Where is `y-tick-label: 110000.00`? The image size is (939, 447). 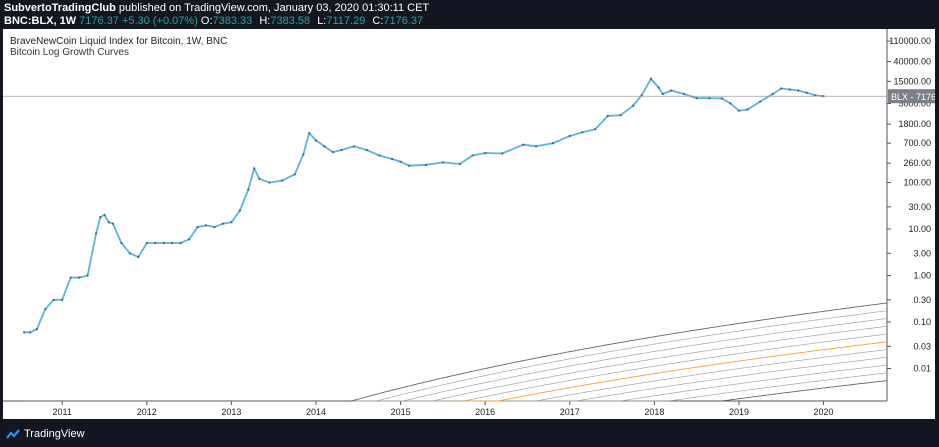
y-tick-label: 110000.00 is located at coordinates (910, 41).